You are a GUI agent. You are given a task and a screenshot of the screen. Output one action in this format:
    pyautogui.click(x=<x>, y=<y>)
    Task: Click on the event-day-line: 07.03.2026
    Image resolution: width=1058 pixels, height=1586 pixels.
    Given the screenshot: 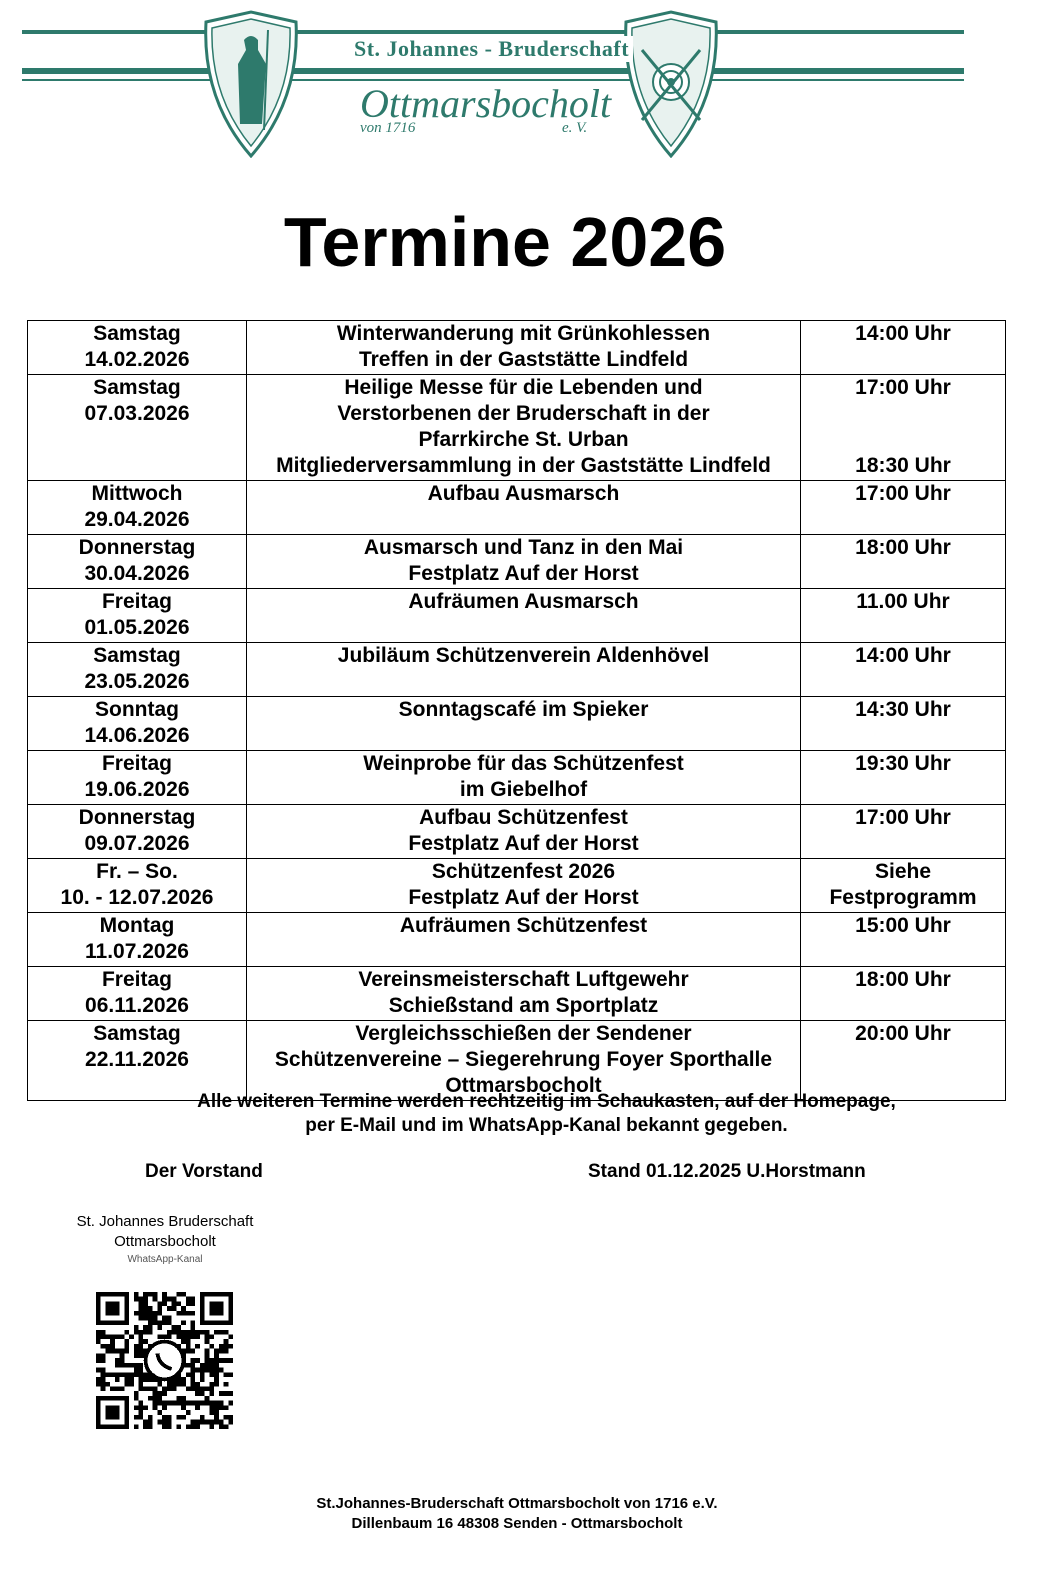 What is the action you would take?
    pyautogui.click(x=137, y=413)
    